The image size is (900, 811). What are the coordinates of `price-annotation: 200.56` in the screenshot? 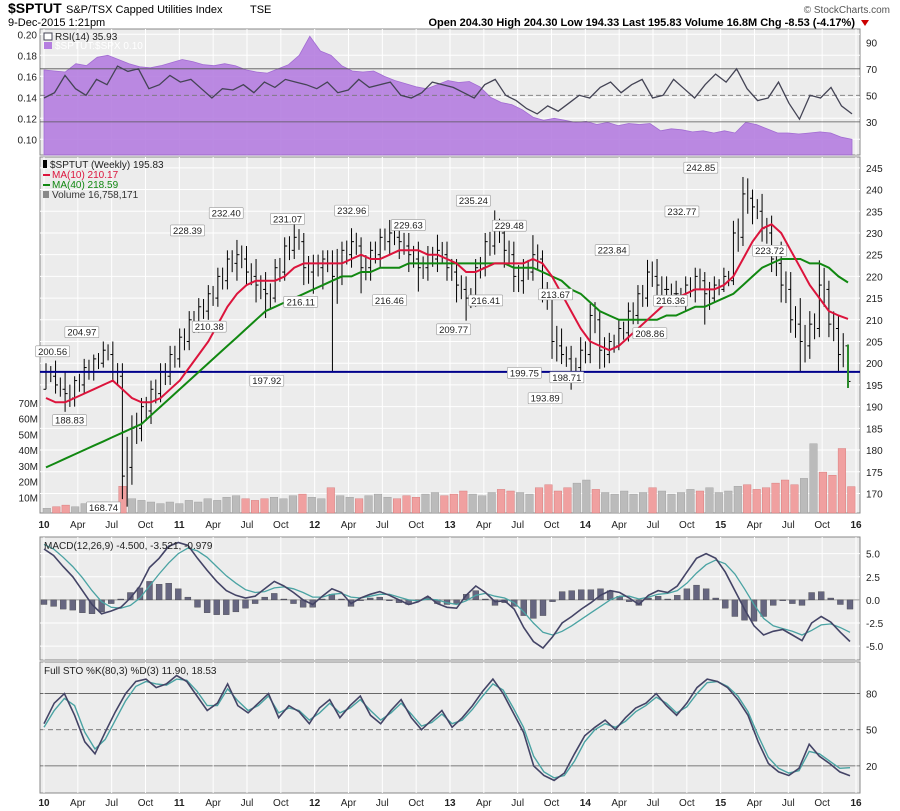 It's located at (52, 352).